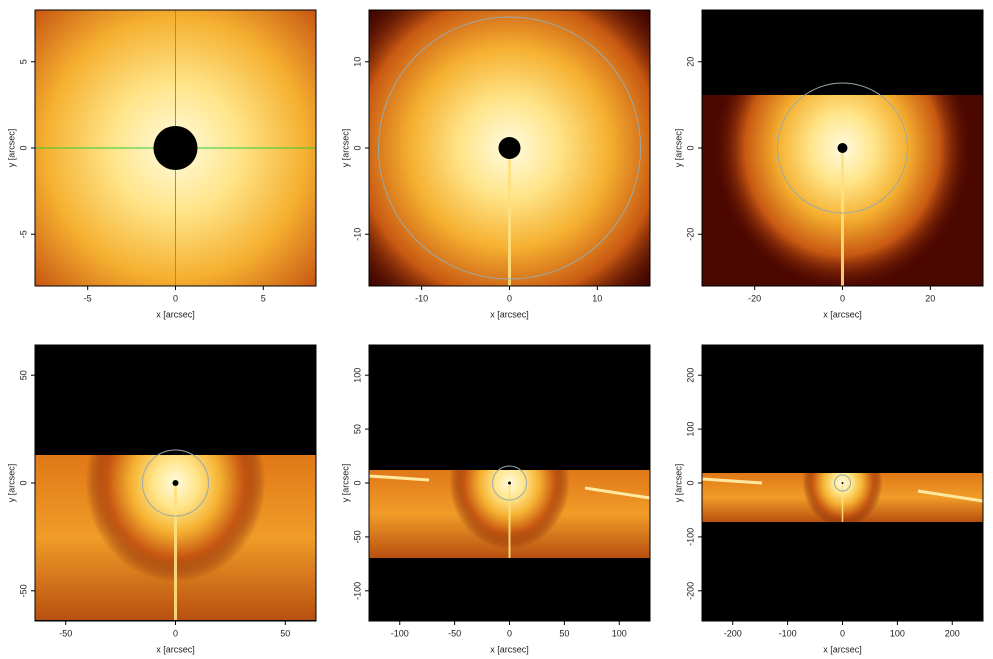 This screenshot has width=993, height=659. What do you see at coordinates (88, 298) in the screenshot?
I see `x-tick-label: -5` at bounding box center [88, 298].